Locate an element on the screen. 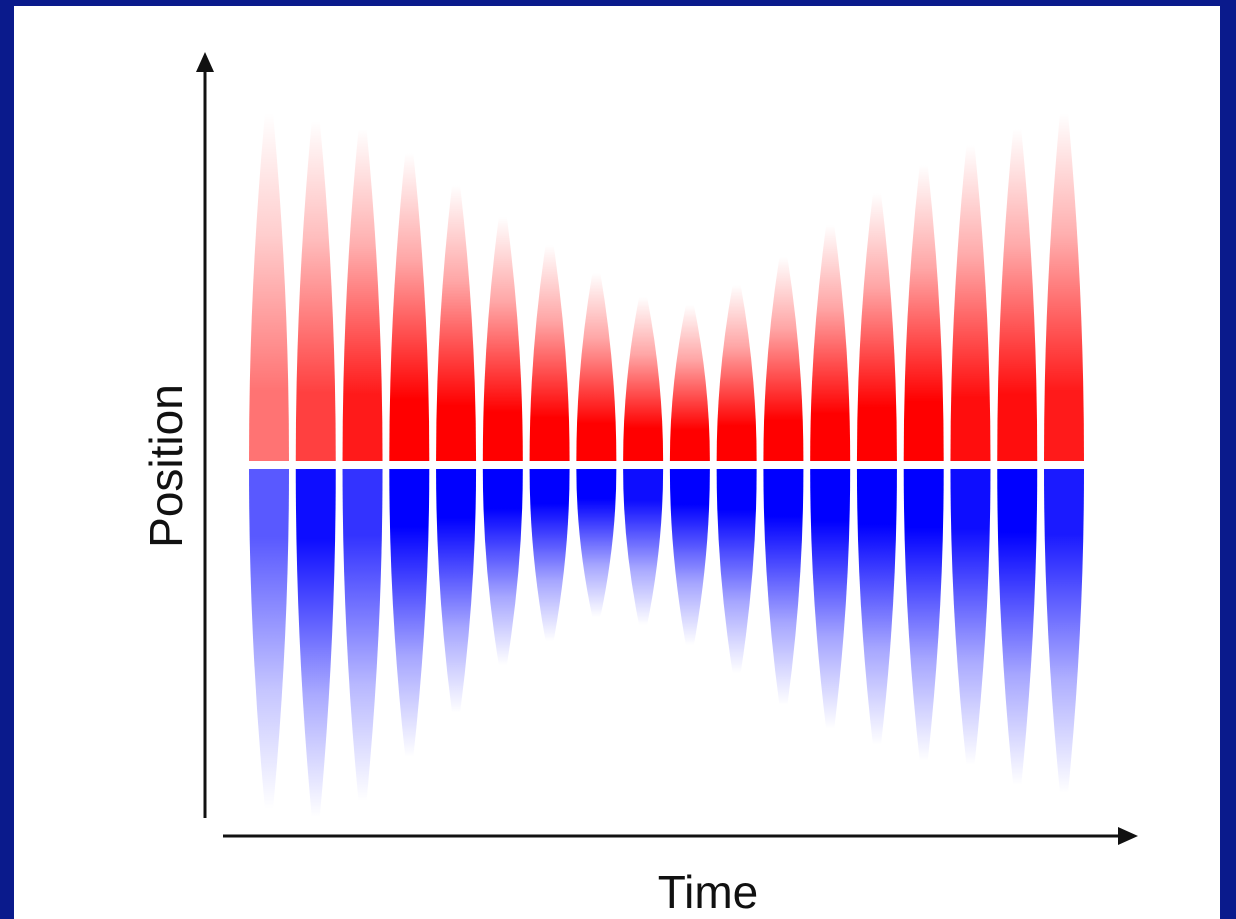 This screenshot has height=919, width=1236. x-axis-arrow-icon is located at coordinates (1128, 836).